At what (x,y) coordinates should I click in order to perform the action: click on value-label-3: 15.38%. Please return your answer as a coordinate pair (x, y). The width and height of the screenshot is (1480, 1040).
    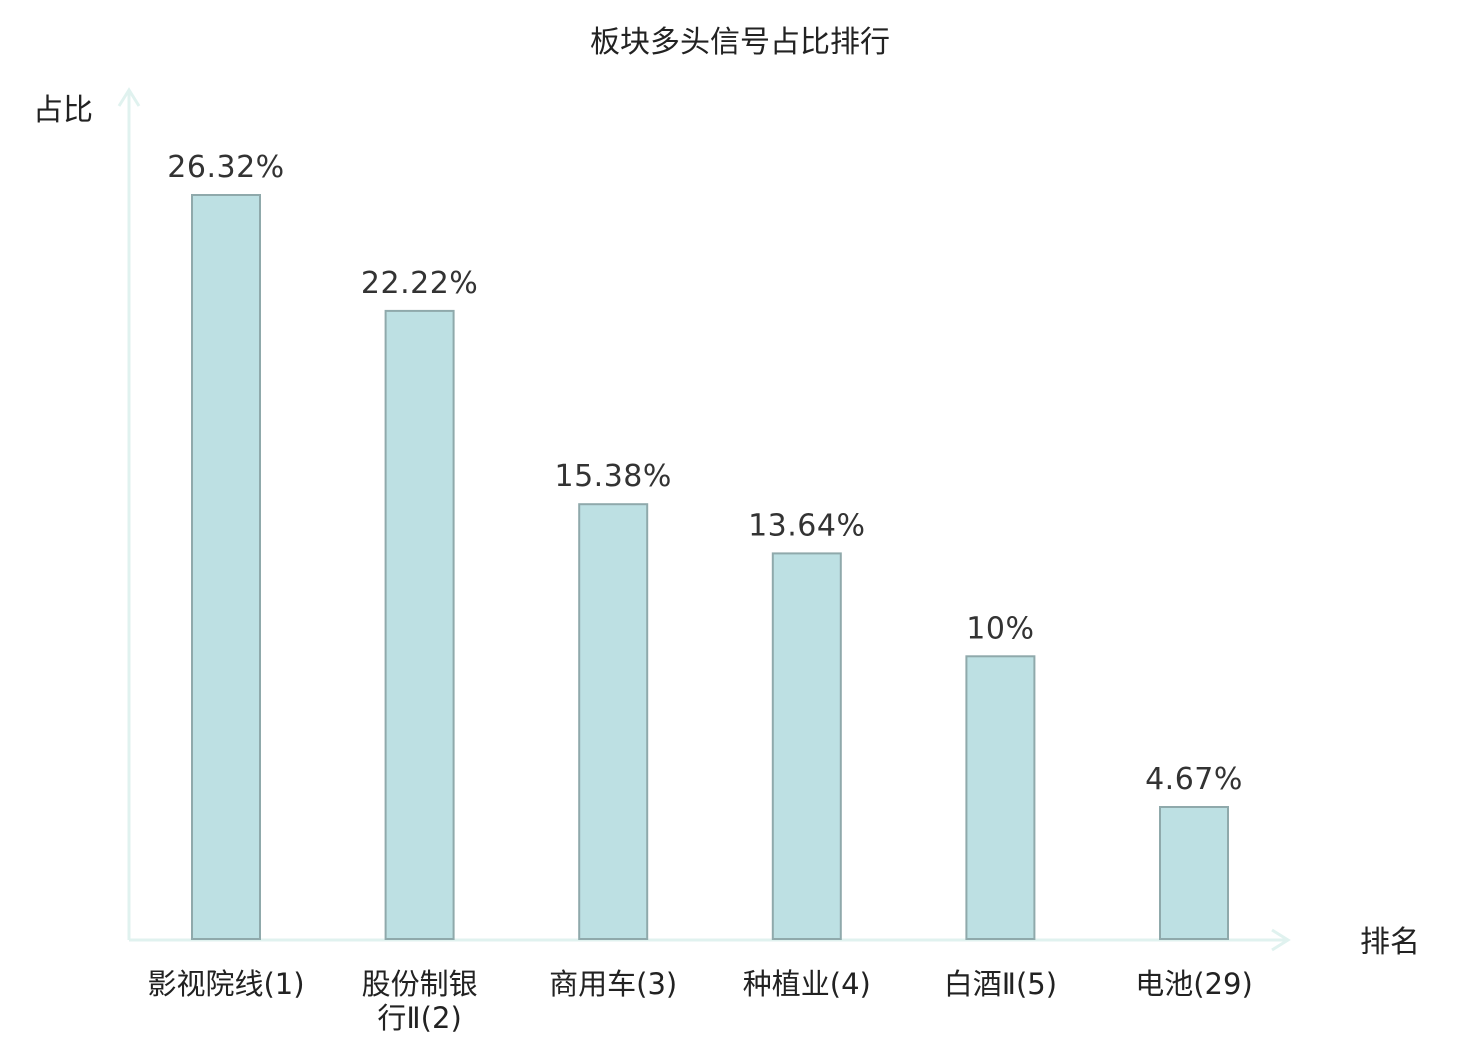
    Looking at the image, I should click on (613, 476).